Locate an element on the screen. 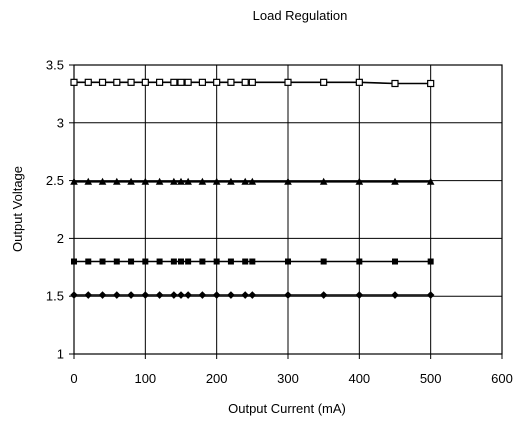  y-axis-ticks: 1 1.5 2 2.5 3 3.5 is located at coordinates (60, 210).